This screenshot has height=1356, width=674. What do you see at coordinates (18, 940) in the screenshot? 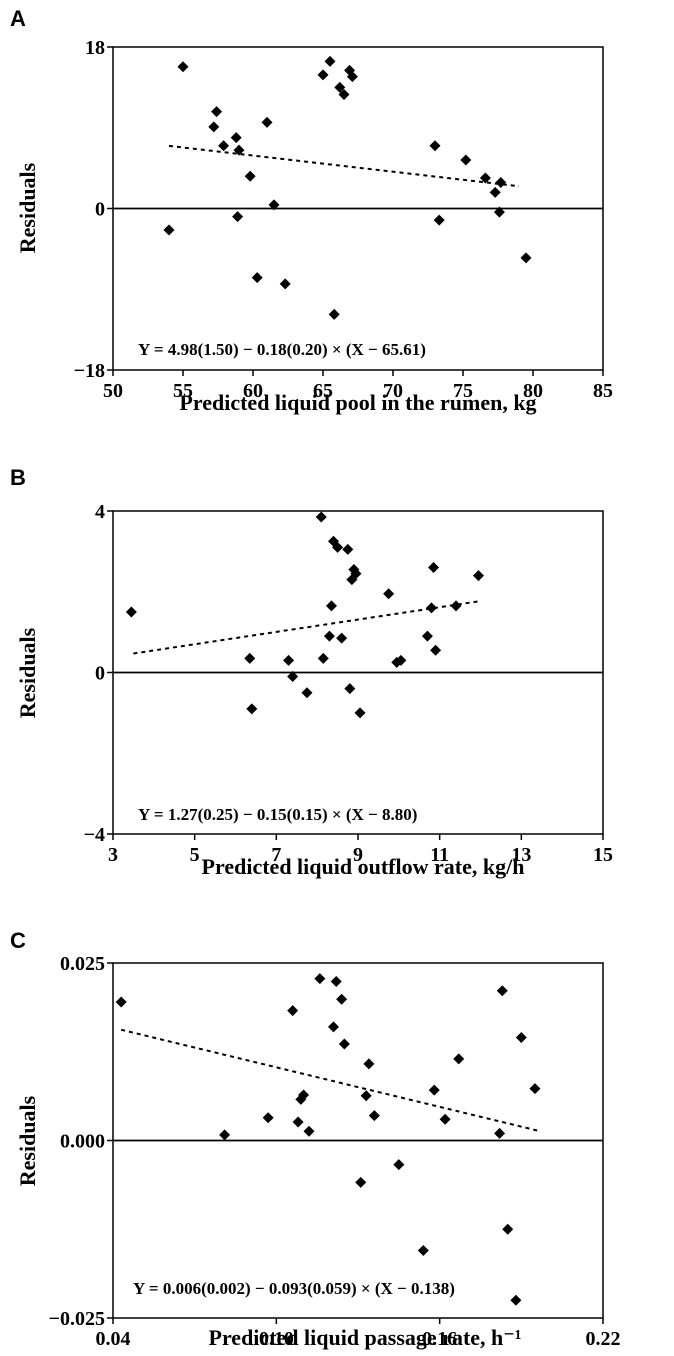
I see `panel-letter: C` at bounding box center [18, 940].